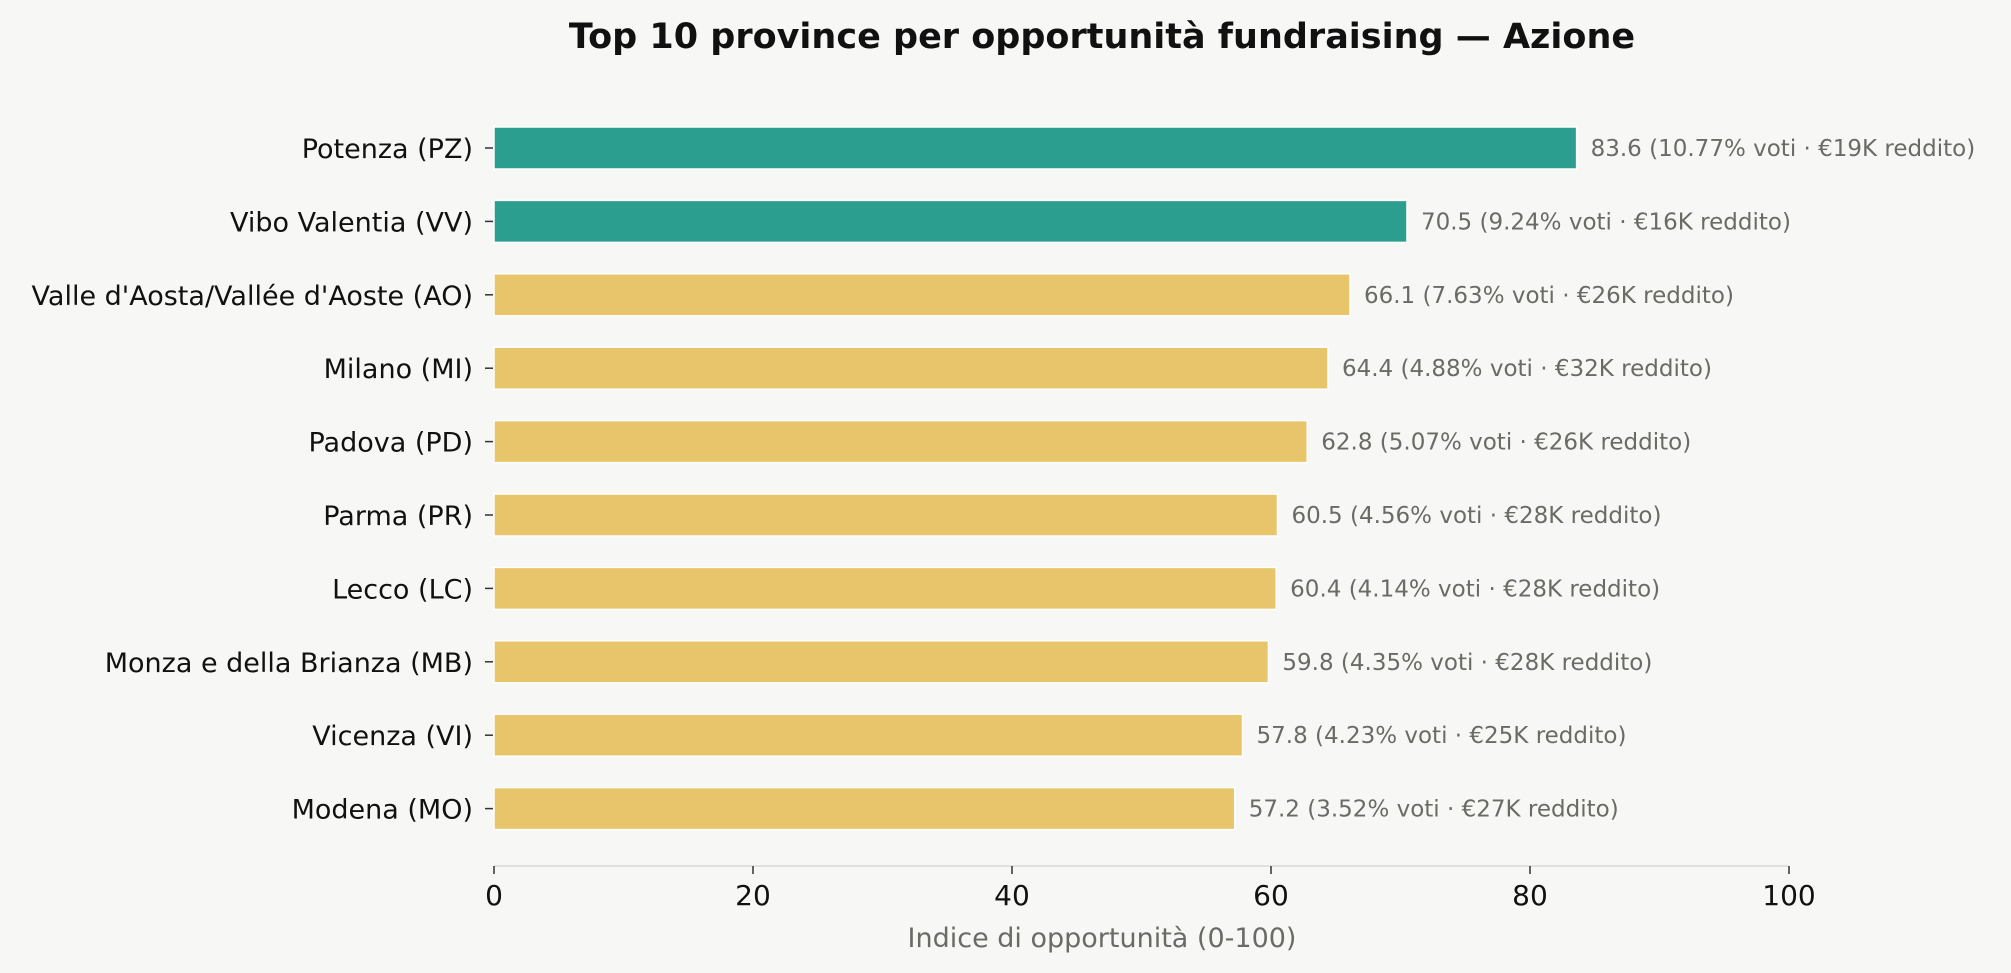 Image resolution: width=2011 pixels, height=973 pixels. Describe the element at coordinates (494, 895) in the screenshot. I see `x-tick-label: 0` at that location.